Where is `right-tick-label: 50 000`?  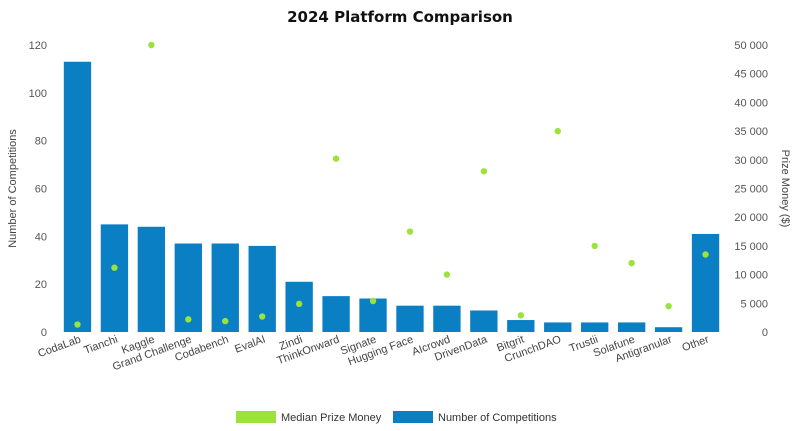
right-tick-label: 50 000 is located at coordinates (751, 46).